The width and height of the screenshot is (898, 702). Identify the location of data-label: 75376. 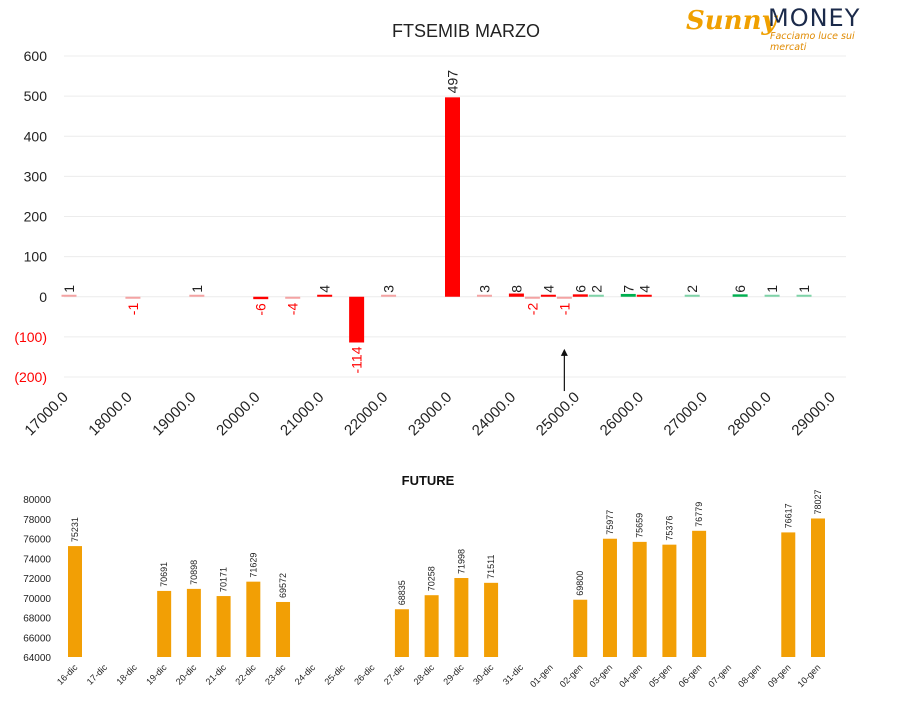
(669, 528).